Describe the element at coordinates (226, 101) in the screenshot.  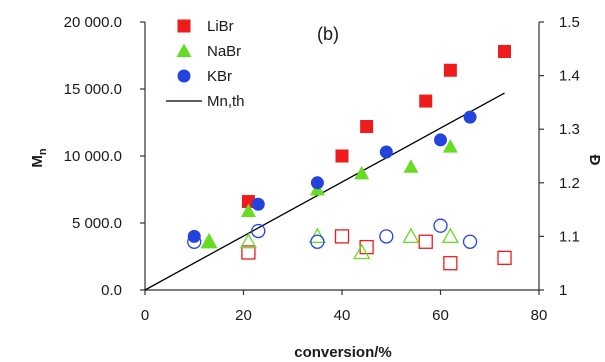
I see `legend-label-mn-th: Mn,th` at that location.